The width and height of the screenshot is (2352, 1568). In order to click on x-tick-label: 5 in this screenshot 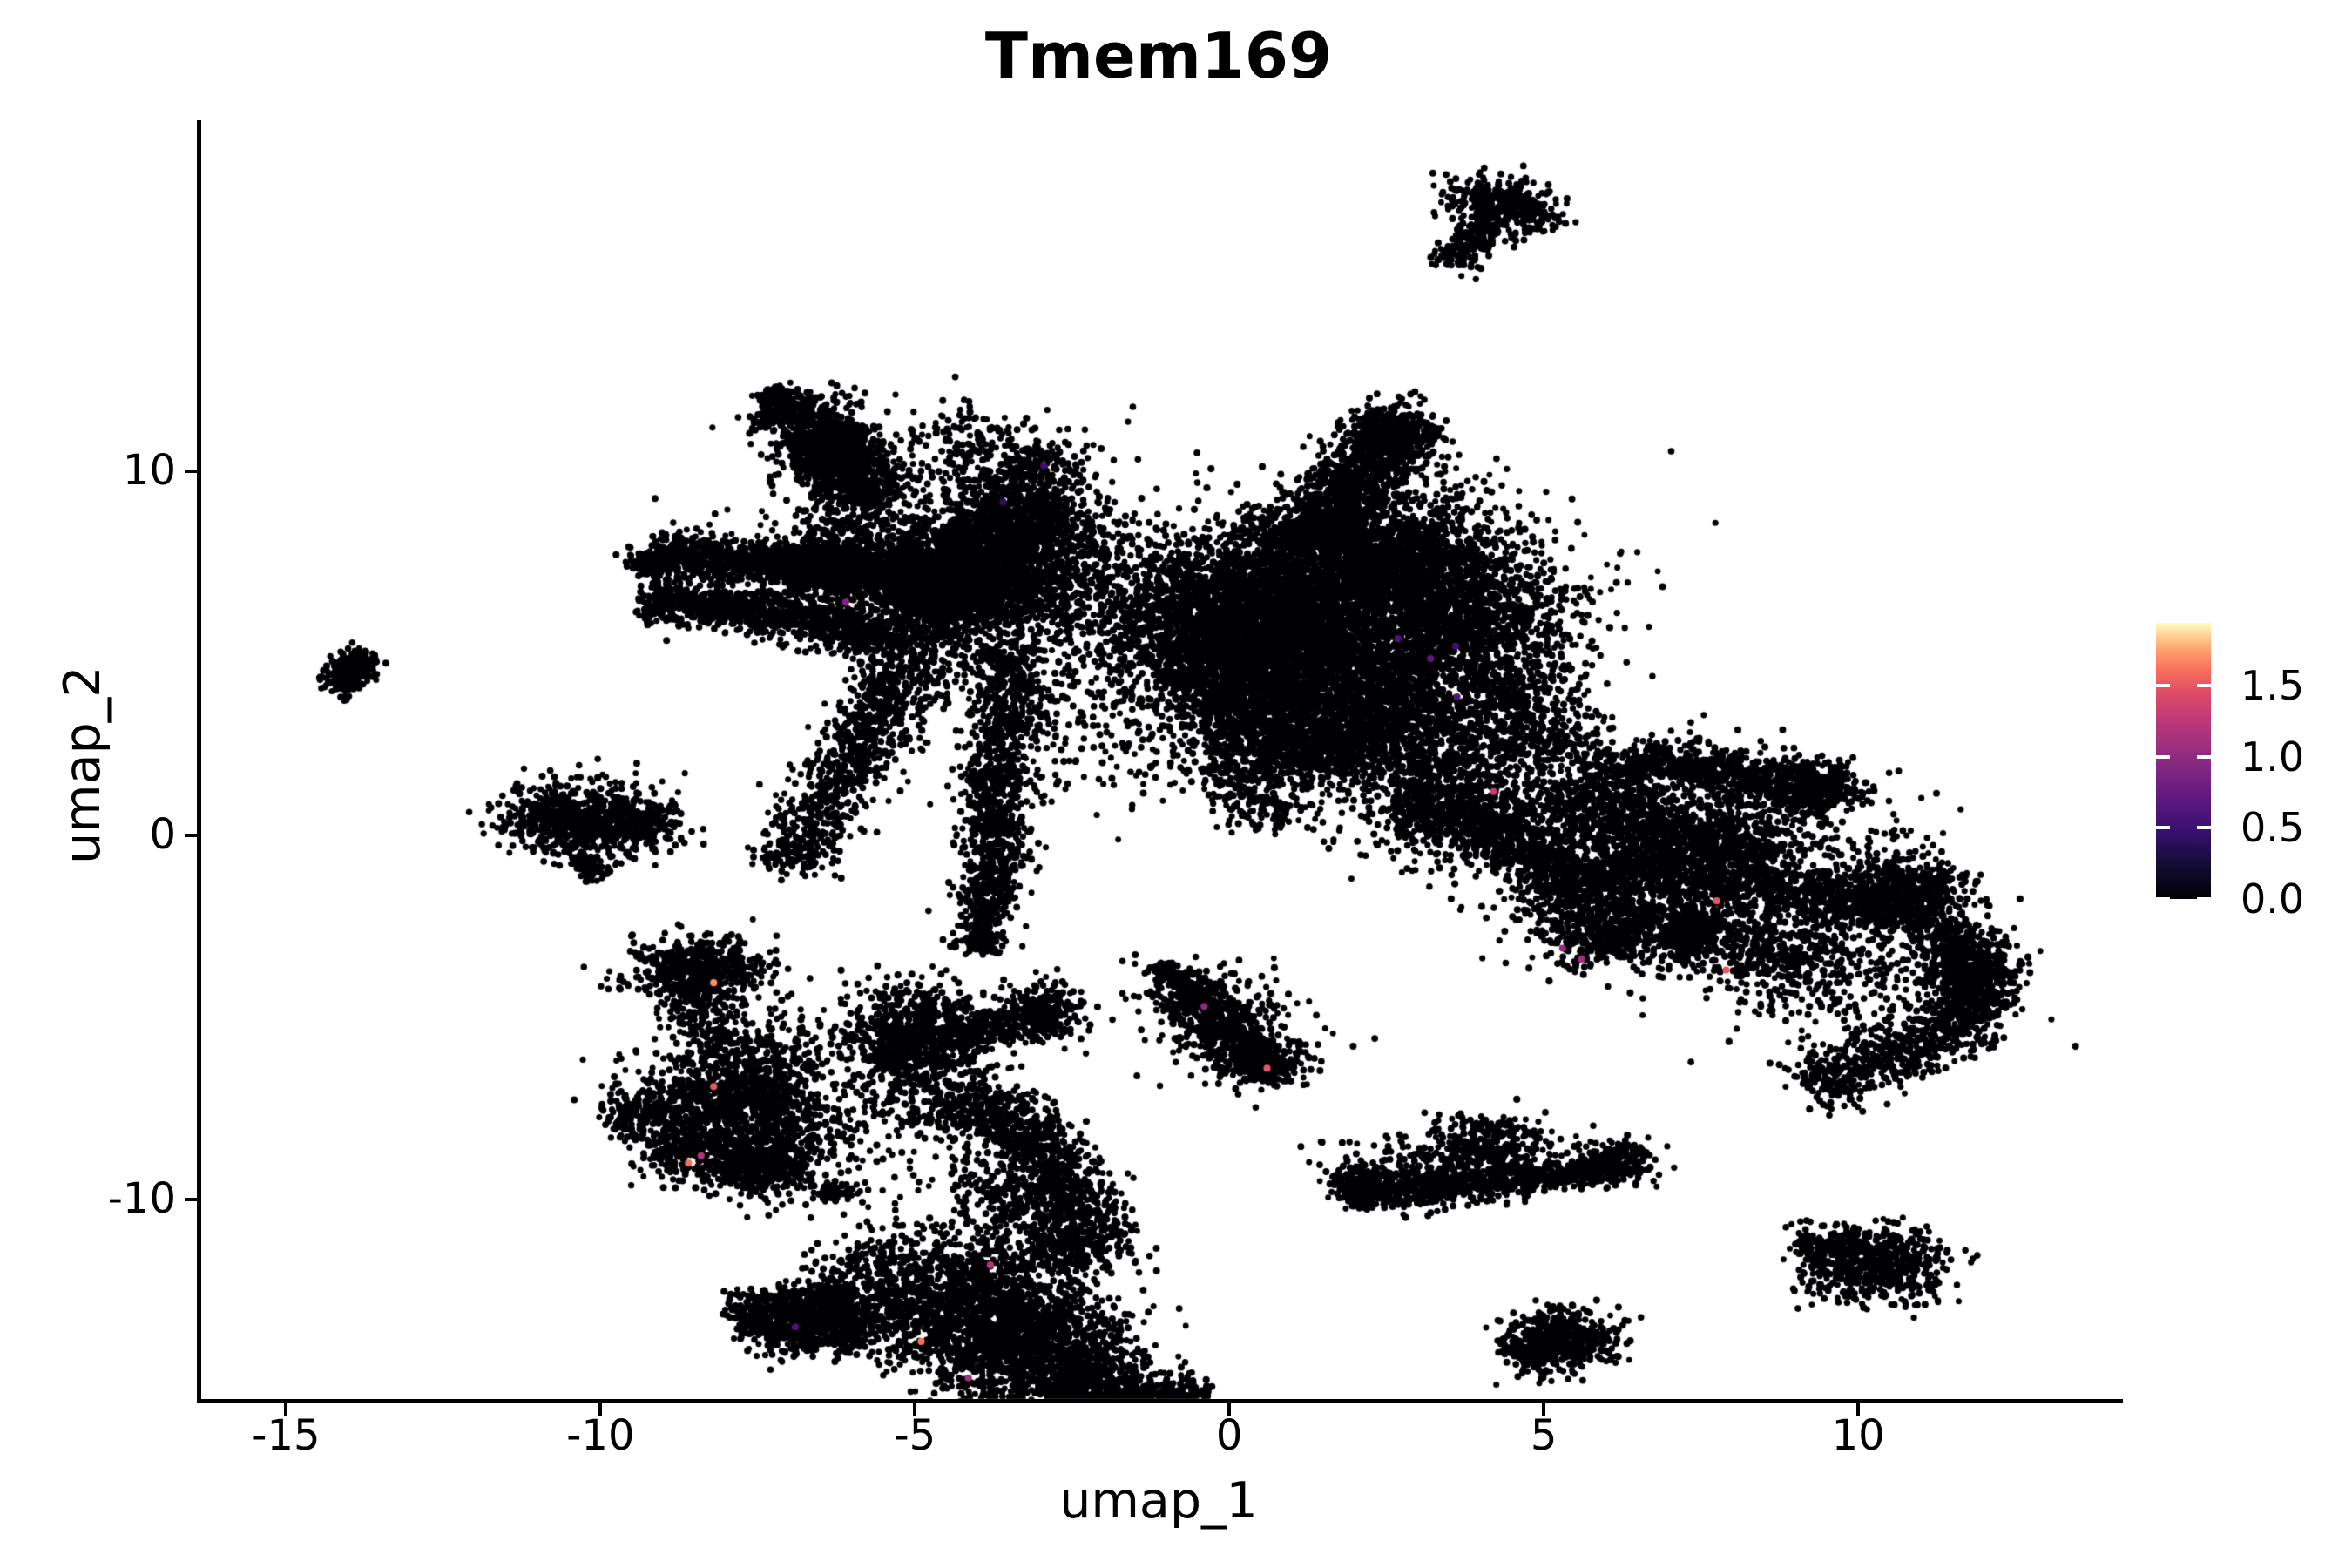, I will do `click(1544, 1435)`.